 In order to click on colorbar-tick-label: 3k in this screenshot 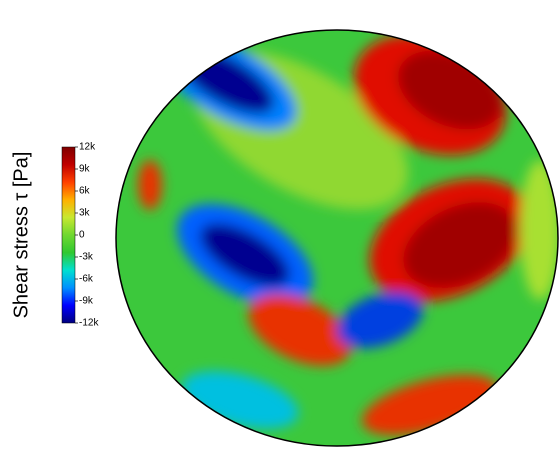, I will do `click(85, 213)`.